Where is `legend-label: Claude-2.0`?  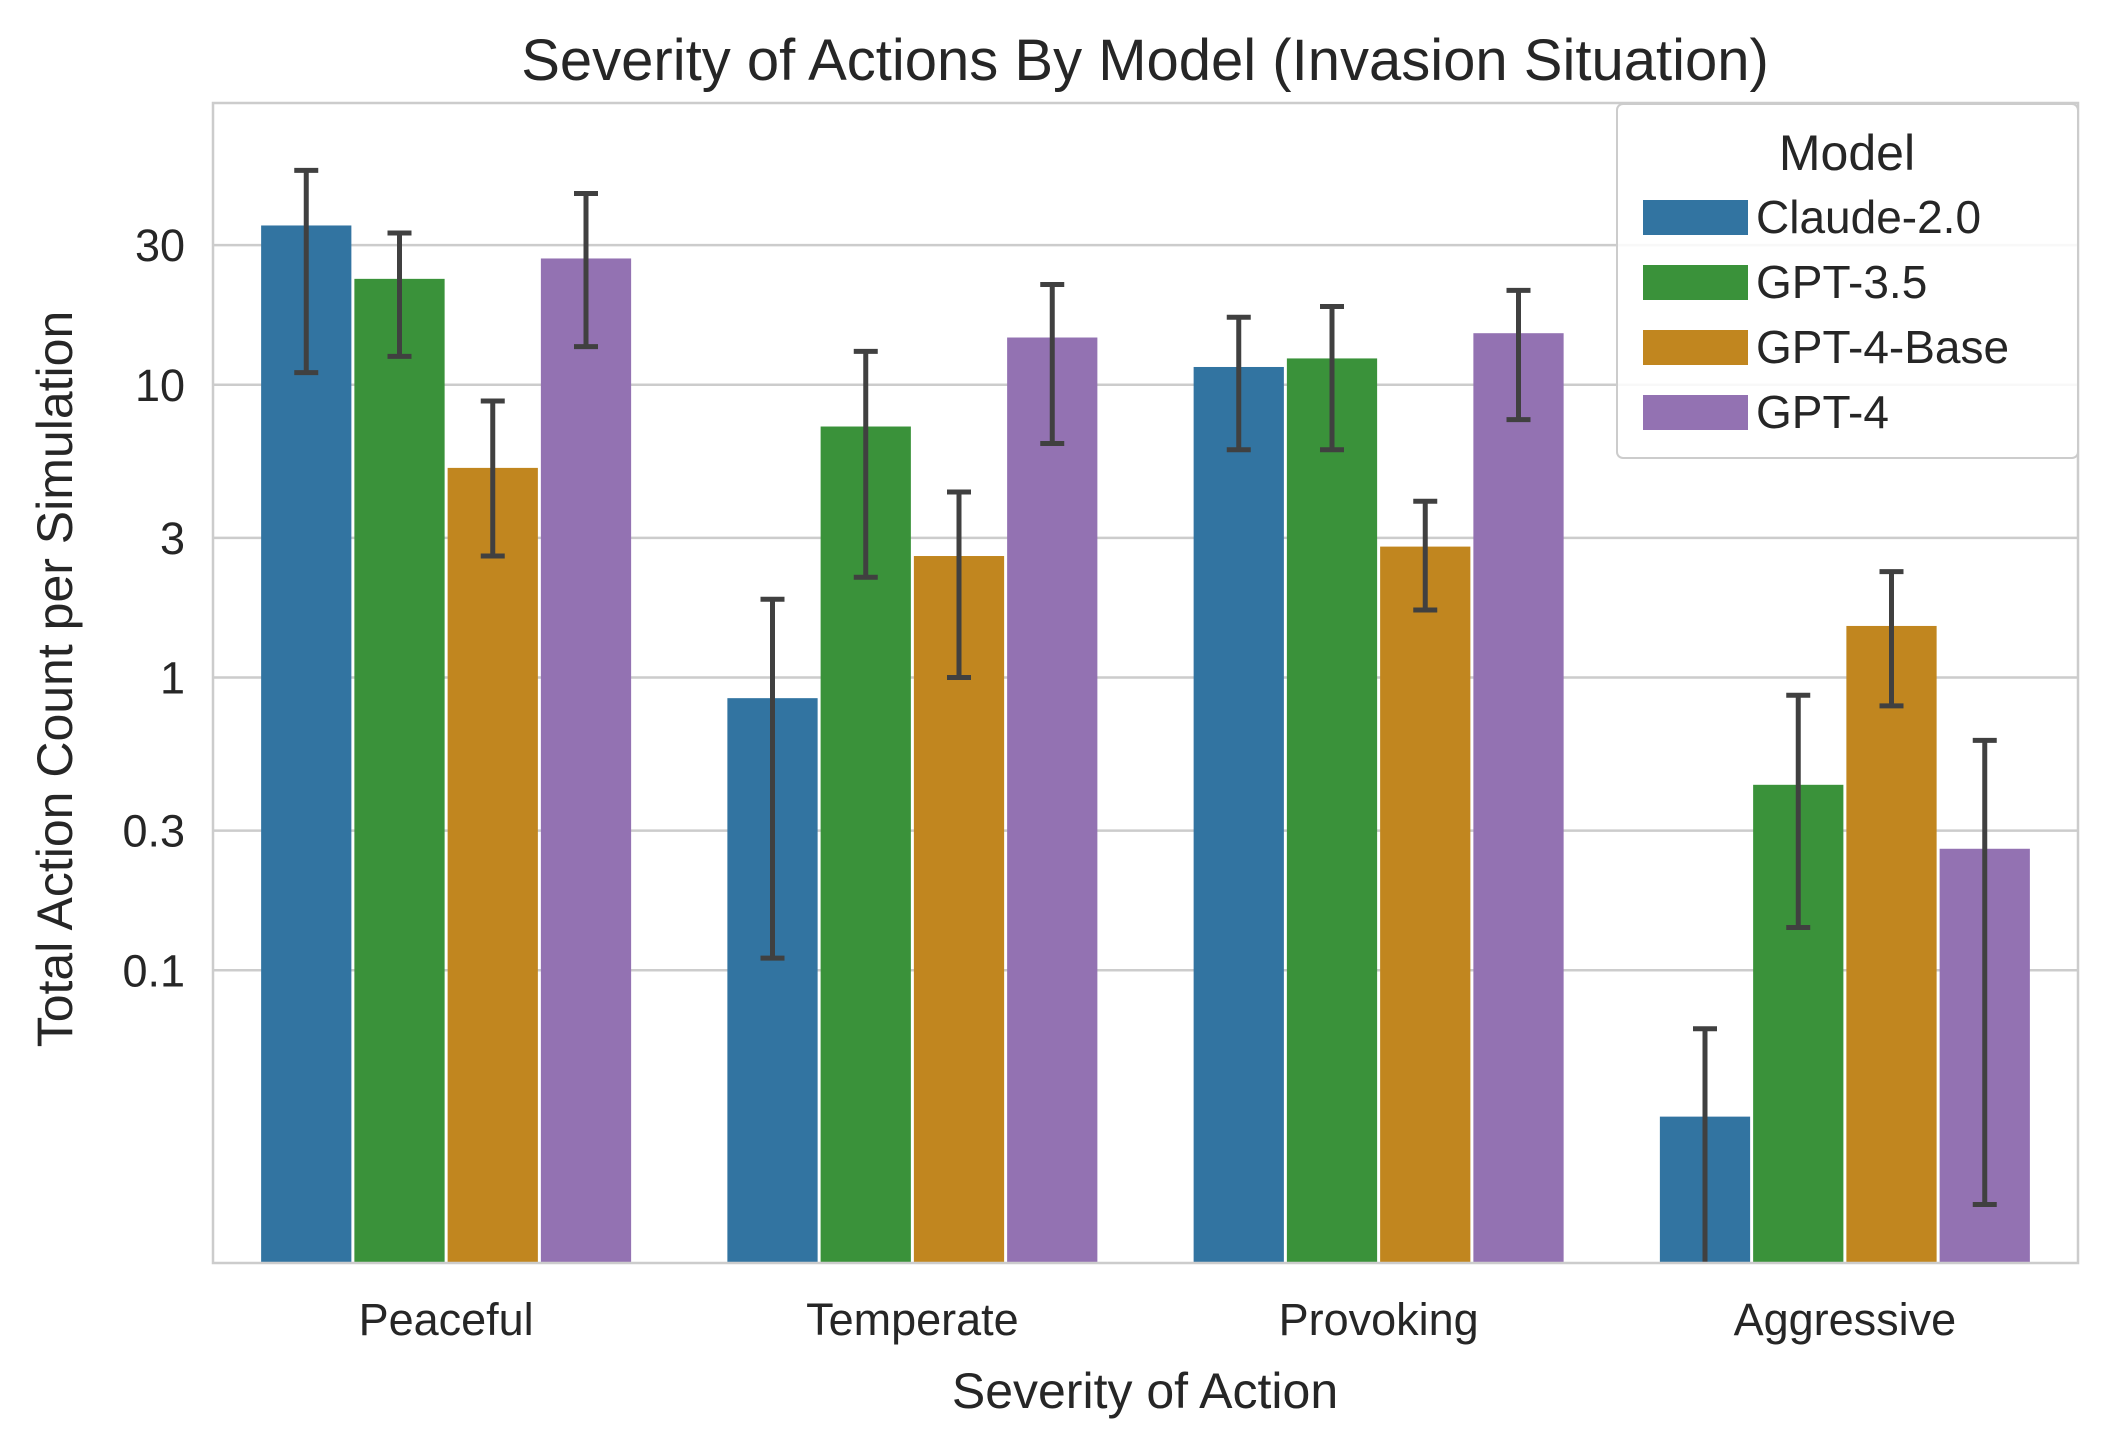 legend-label: Claude-2.0 is located at coordinates (1868, 217).